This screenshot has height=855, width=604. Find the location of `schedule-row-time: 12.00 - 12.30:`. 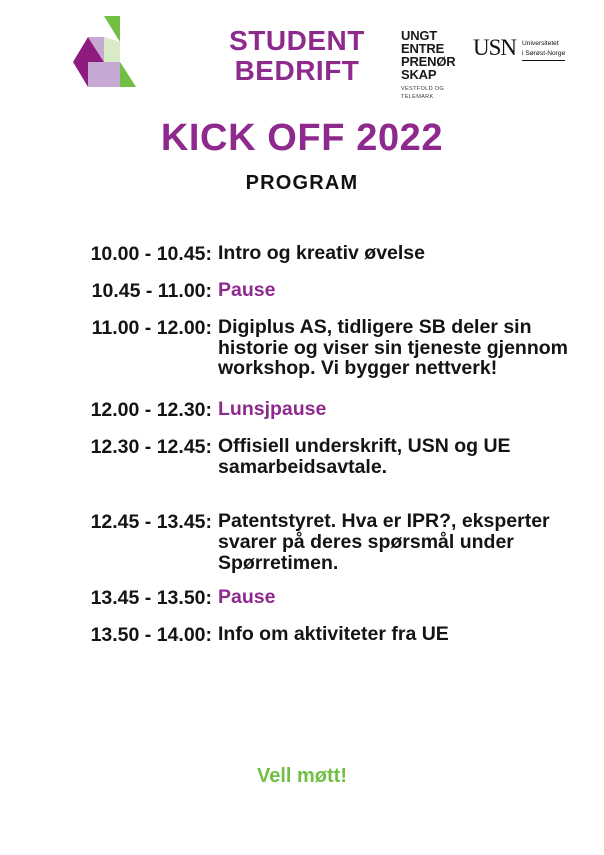

schedule-row-time: 12.00 - 12.30: is located at coordinates (151, 409).